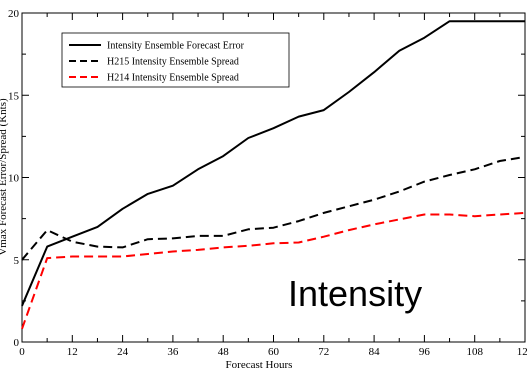  What do you see at coordinates (224, 352) in the screenshot?
I see `x-tick-label: 48` at bounding box center [224, 352].